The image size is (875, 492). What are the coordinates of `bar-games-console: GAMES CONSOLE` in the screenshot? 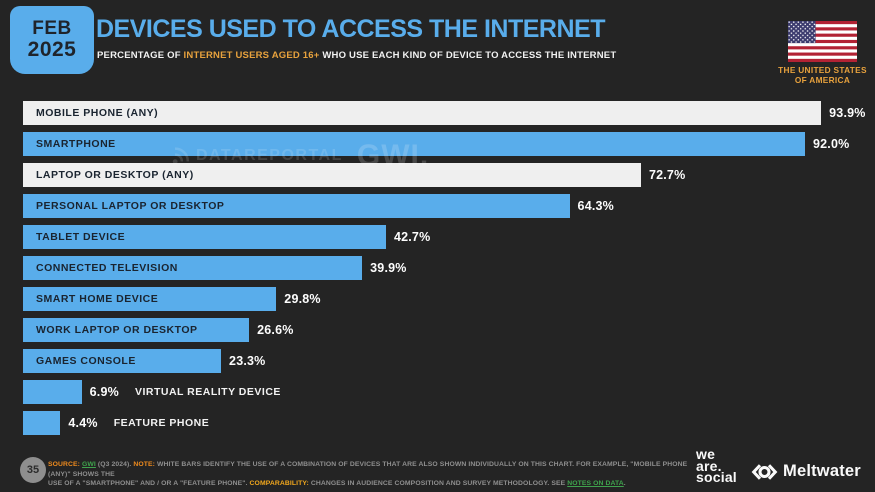 It's located at (122, 361).